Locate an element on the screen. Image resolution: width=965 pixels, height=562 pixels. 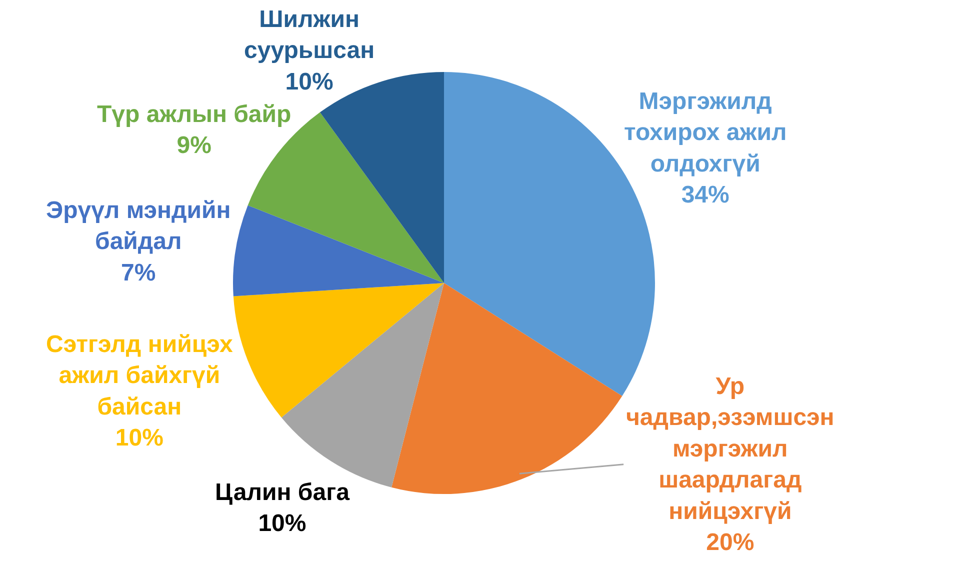
slice-label: Ур чадвар,эзэмшсэн мэргэжил шаардлагад нийцэхгүй is located at coordinates (730, 449).